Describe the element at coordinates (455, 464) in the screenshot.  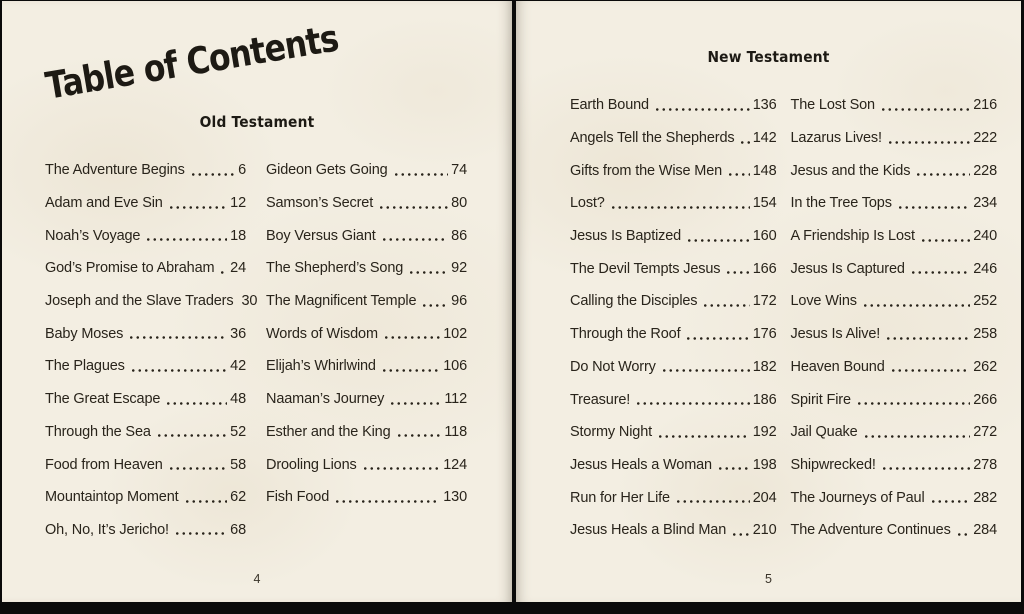
I see `entry-page-number: 124` at that location.